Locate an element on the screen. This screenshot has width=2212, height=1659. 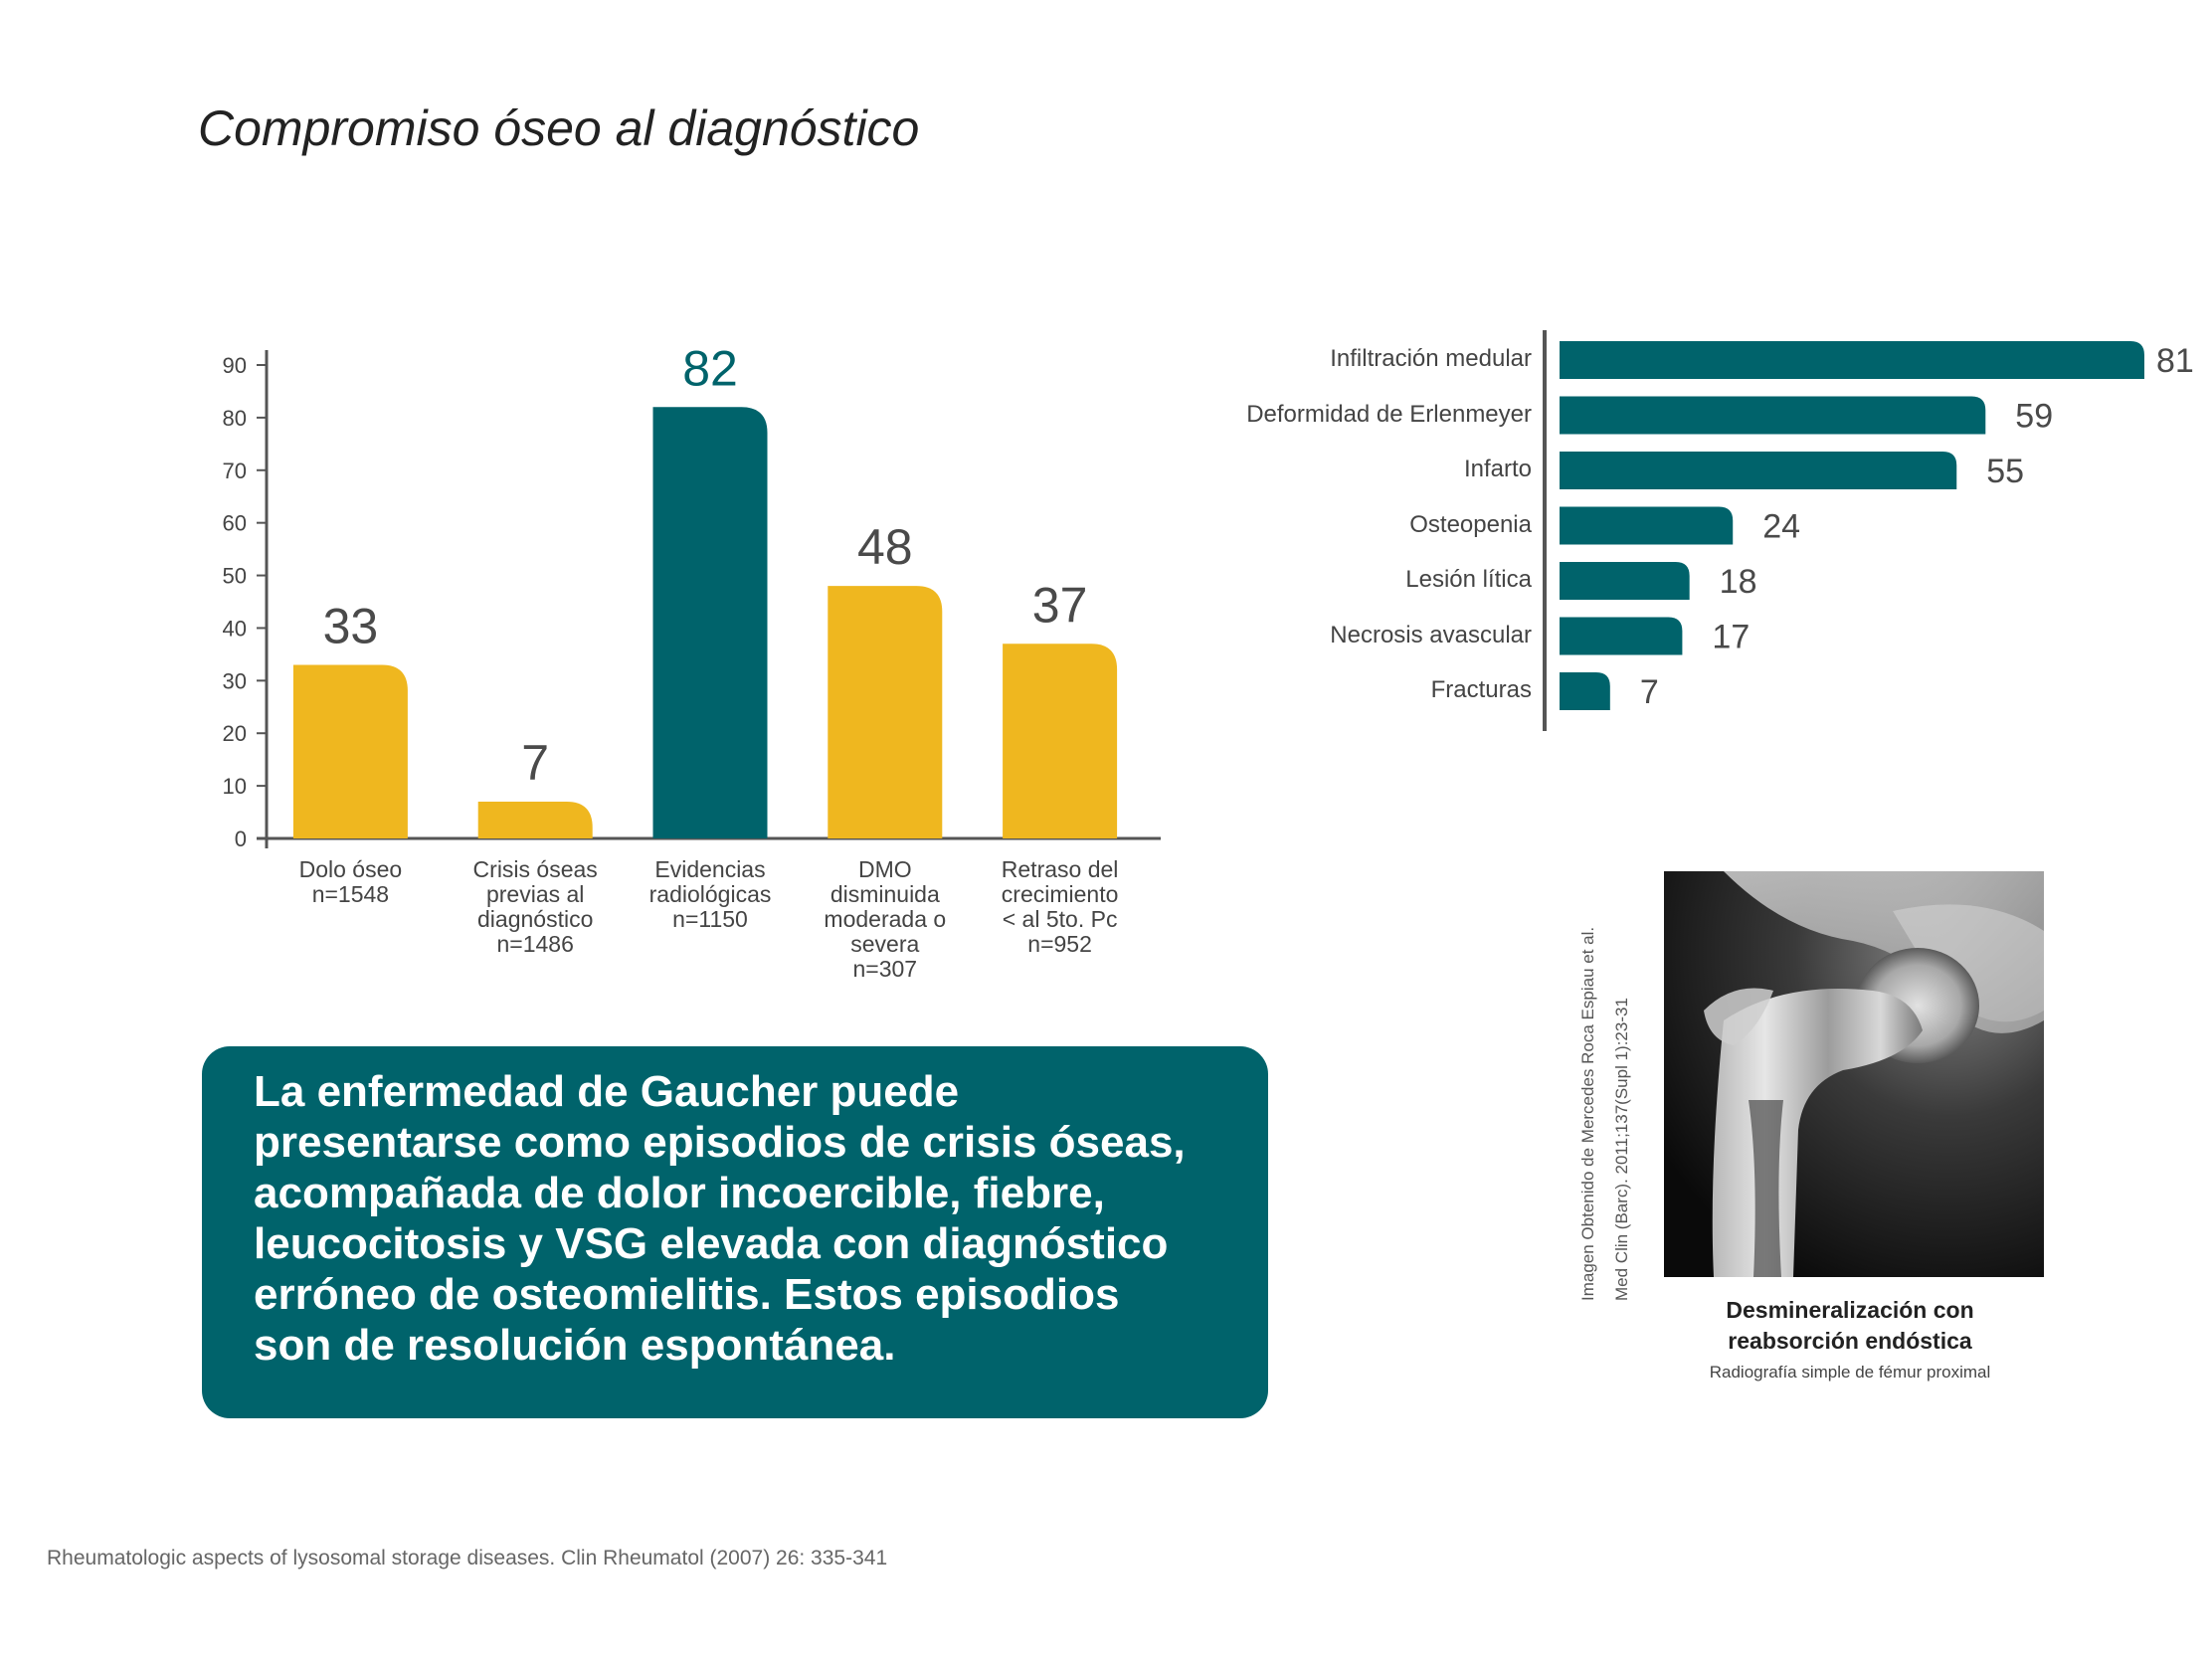
info-line: La enfermedad de Gaucher puede is located at coordinates (607, 1091).